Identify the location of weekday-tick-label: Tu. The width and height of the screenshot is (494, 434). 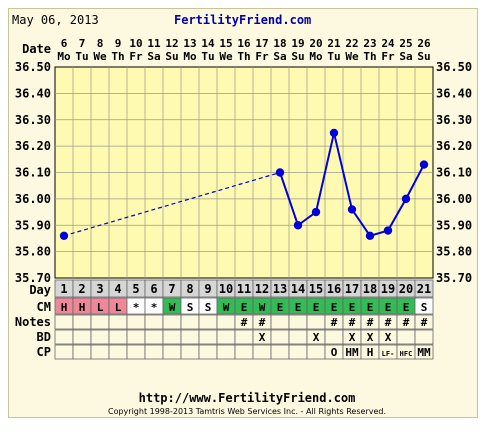
(81, 56).